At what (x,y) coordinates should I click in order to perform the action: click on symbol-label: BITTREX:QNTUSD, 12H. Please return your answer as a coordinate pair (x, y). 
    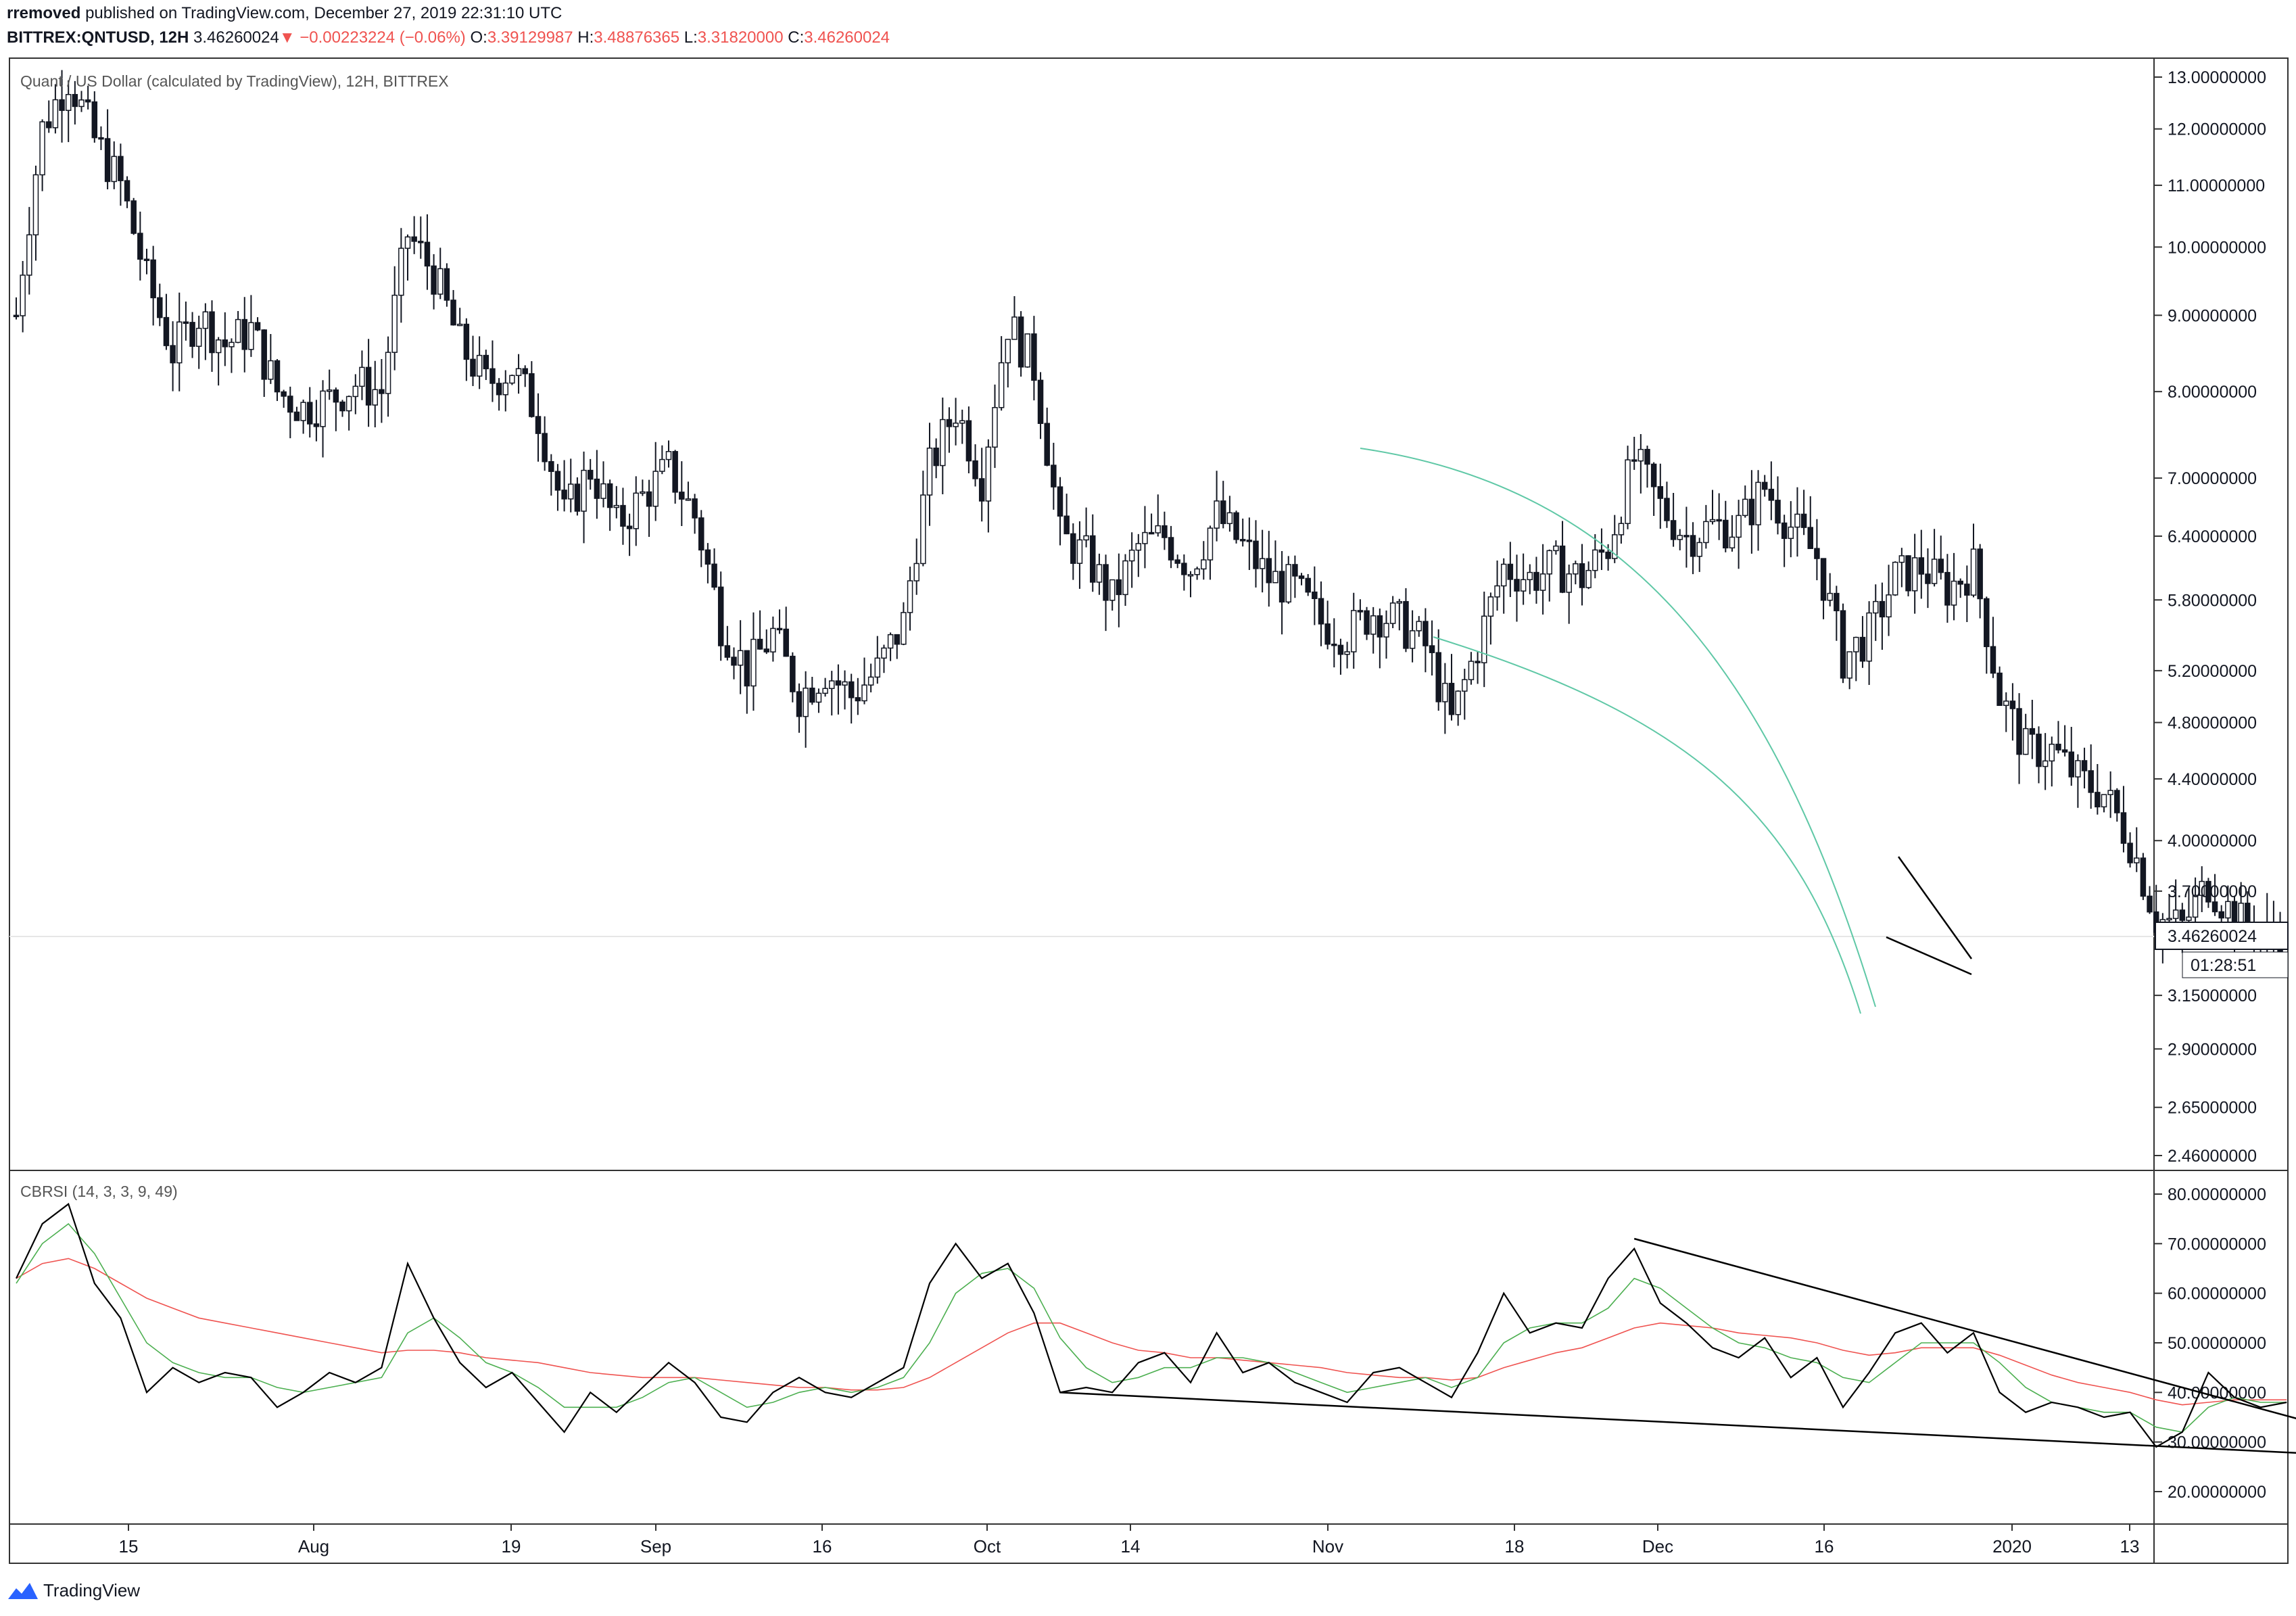
    Looking at the image, I should click on (98, 37).